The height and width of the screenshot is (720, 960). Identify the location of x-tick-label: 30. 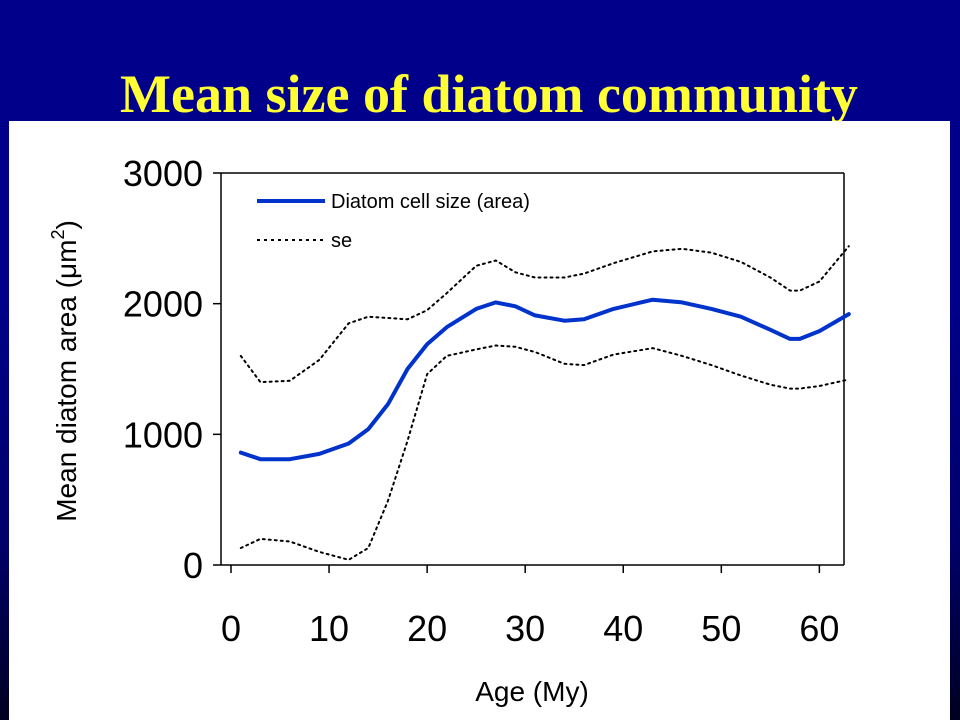
(525, 628).